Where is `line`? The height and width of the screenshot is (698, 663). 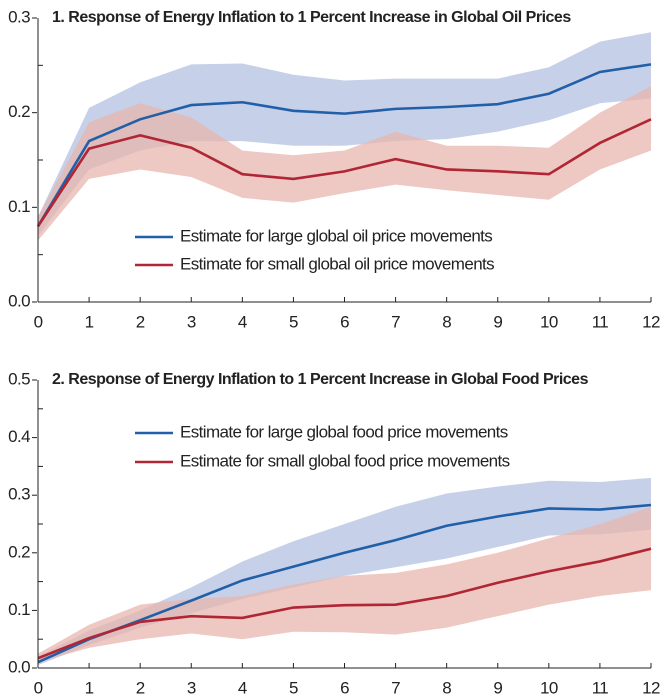 line is located at coordinates (344, 172).